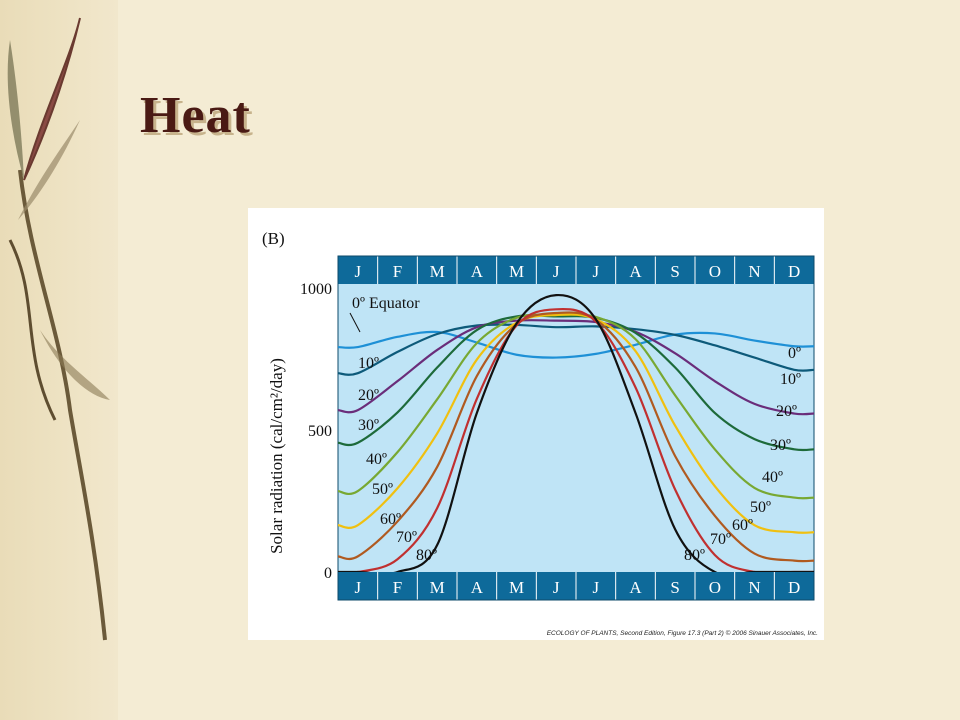 This screenshot has width=960, height=720. What do you see at coordinates (674, 271) in the screenshot?
I see `month-label-top: S` at bounding box center [674, 271].